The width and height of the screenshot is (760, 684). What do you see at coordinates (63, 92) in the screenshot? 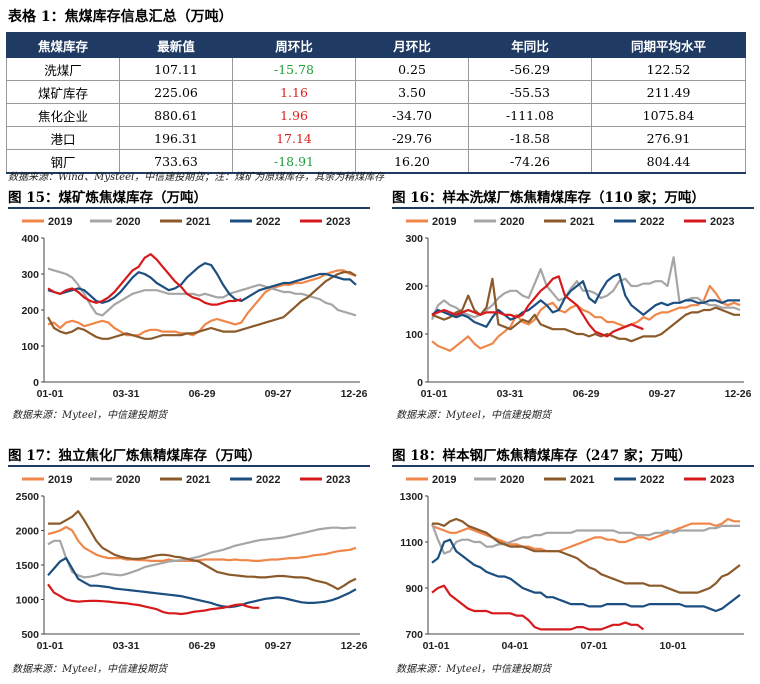
I see `row-label-cell: 煤矿库存` at bounding box center [63, 92].